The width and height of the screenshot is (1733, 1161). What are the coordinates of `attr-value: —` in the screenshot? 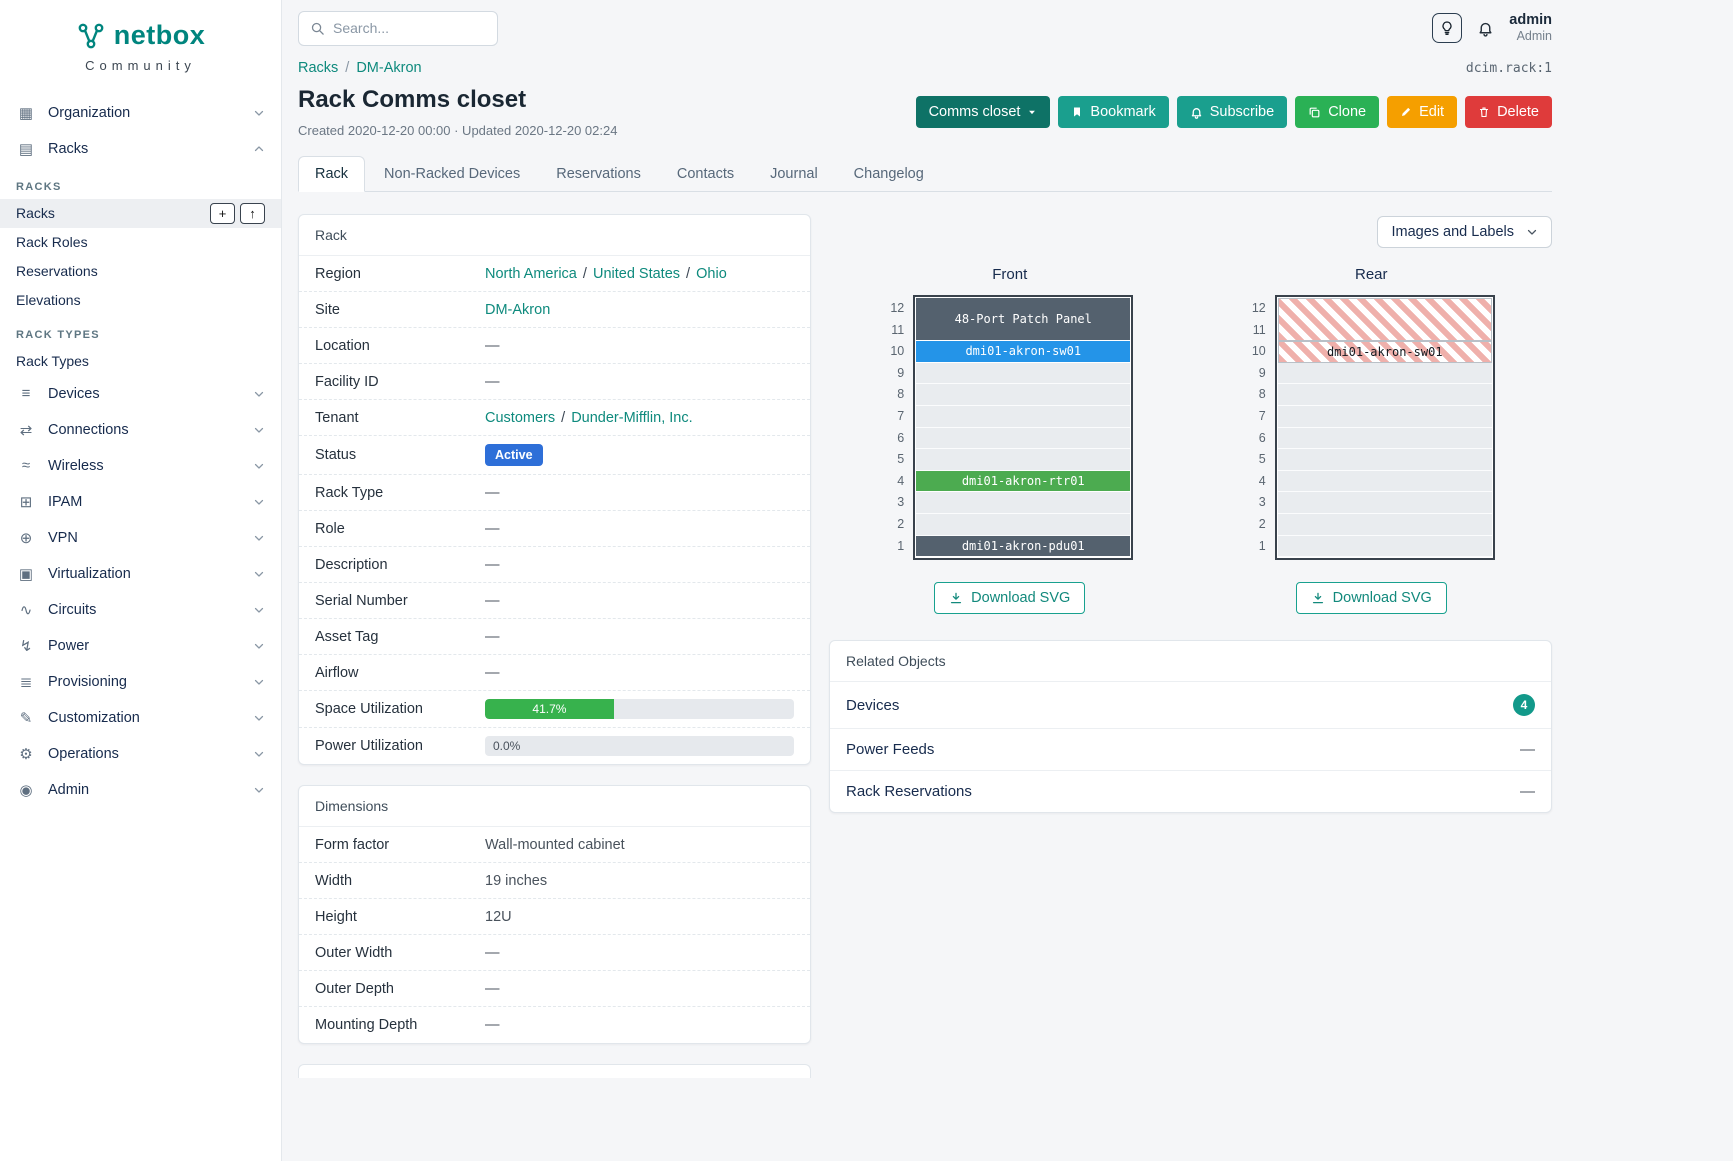 It's located at (639, 382).